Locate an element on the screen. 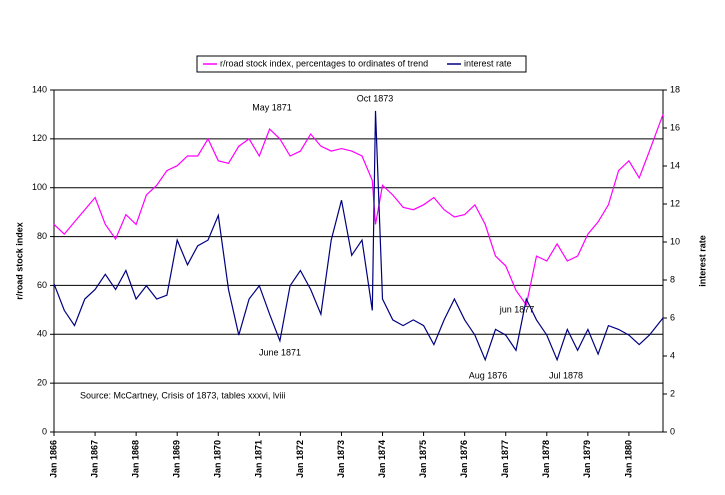 This screenshot has height=495, width=725. y-axis-label: r/road stock index is located at coordinates (19, 261).